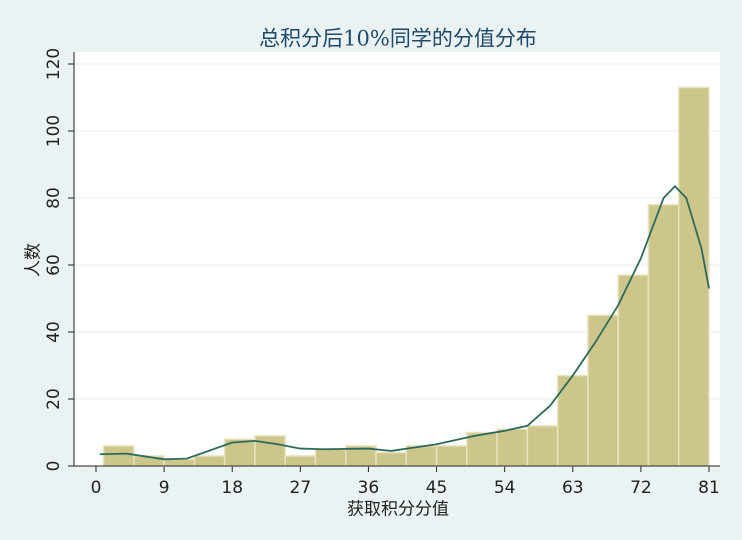 This screenshot has height=540, width=742. What do you see at coordinates (709, 488) in the screenshot?
I see `x-tick-label: 81` at bounding box center [709, 488].